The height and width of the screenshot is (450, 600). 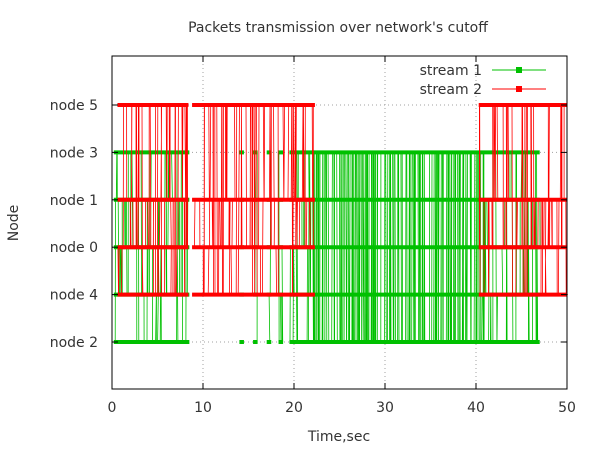 What do you see at coordinates (451, 71) in the screenshot?
I see `legend-label: stream 1` at bounding box center [451, 71].